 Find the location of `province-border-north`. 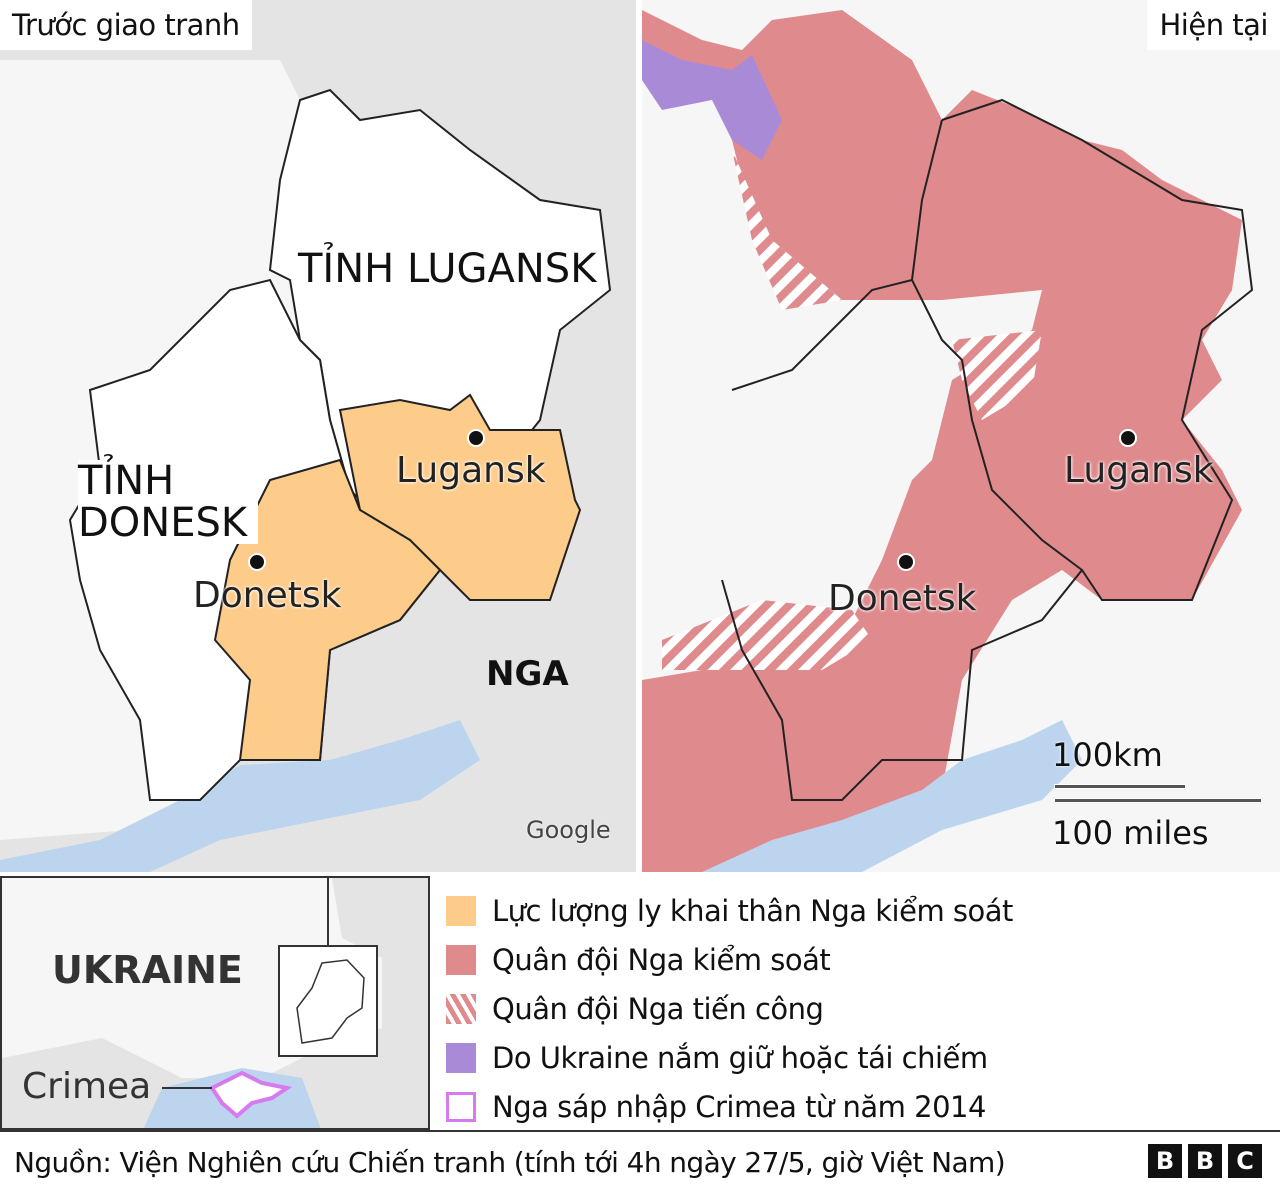

province-border-north is located at coordinates (822, 335).